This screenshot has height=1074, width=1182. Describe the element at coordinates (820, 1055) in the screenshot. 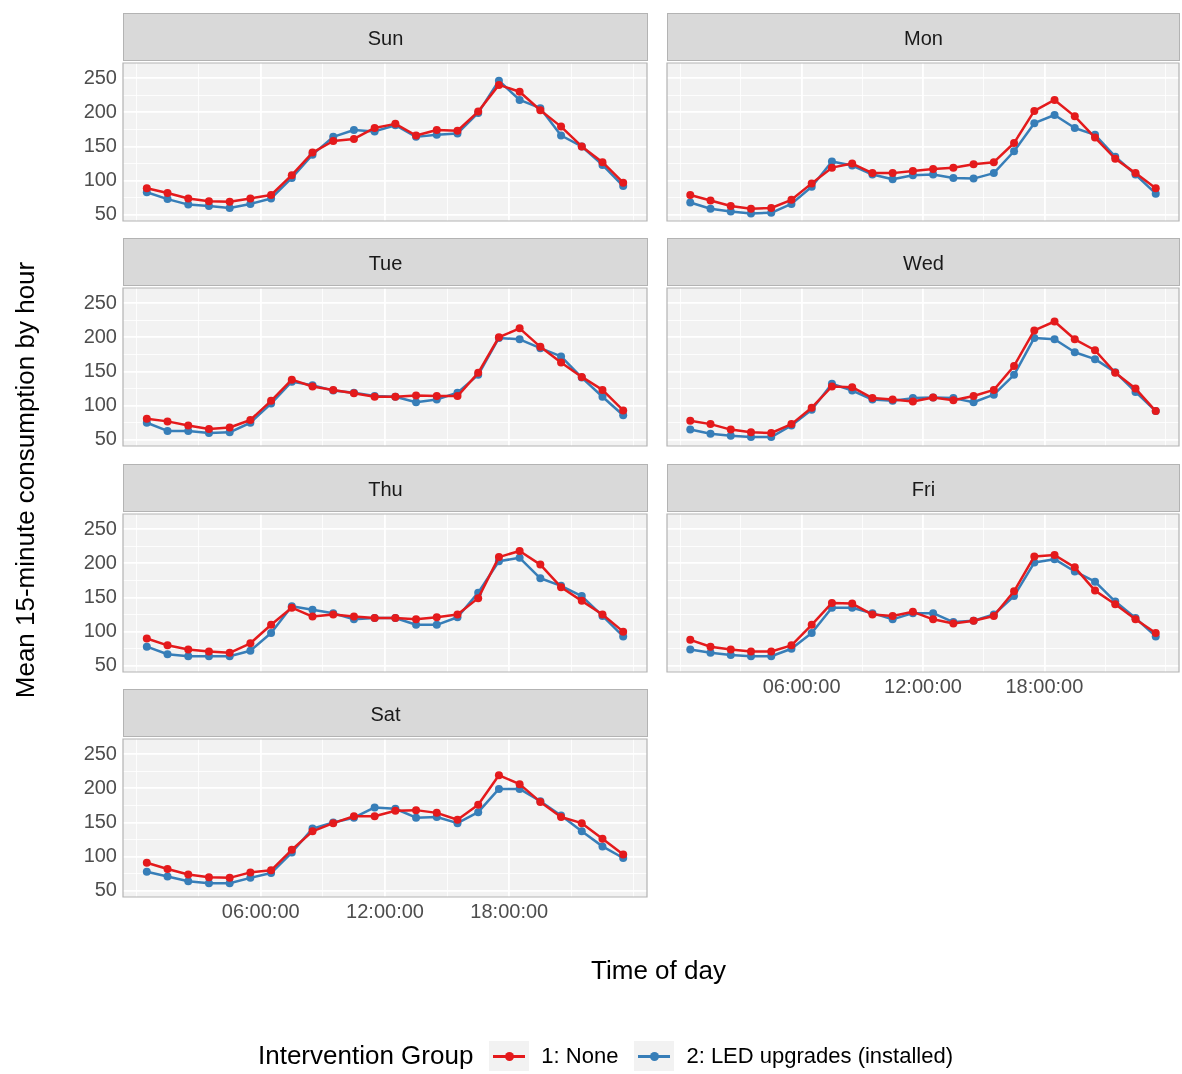

I see `legend-label: 2: LED upgrades (installed)` at that location.